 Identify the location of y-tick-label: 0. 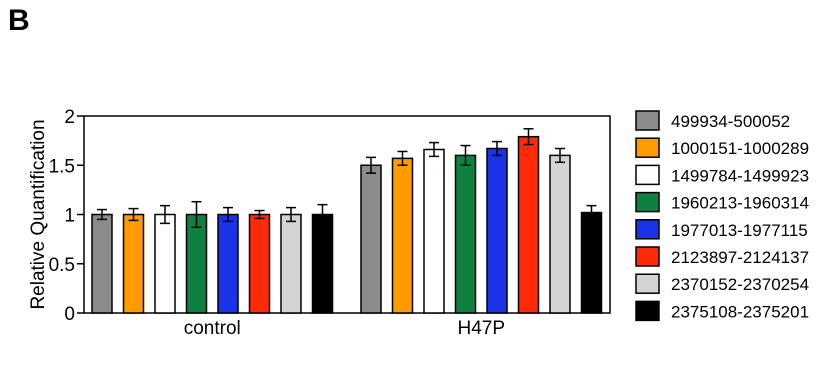
(69, 314).